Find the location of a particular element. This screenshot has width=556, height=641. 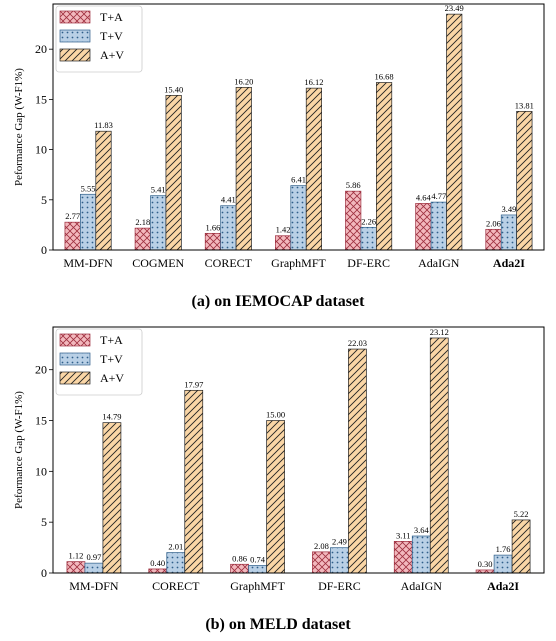

bar-a-v-ada2i is located at coordinates (524, 180).